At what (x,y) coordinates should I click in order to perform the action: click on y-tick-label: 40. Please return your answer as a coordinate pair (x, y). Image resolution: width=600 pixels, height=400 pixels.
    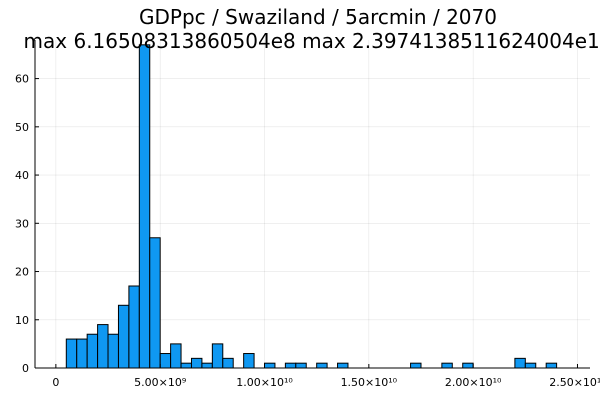
    Looking at the image, I should click on (22, 175).